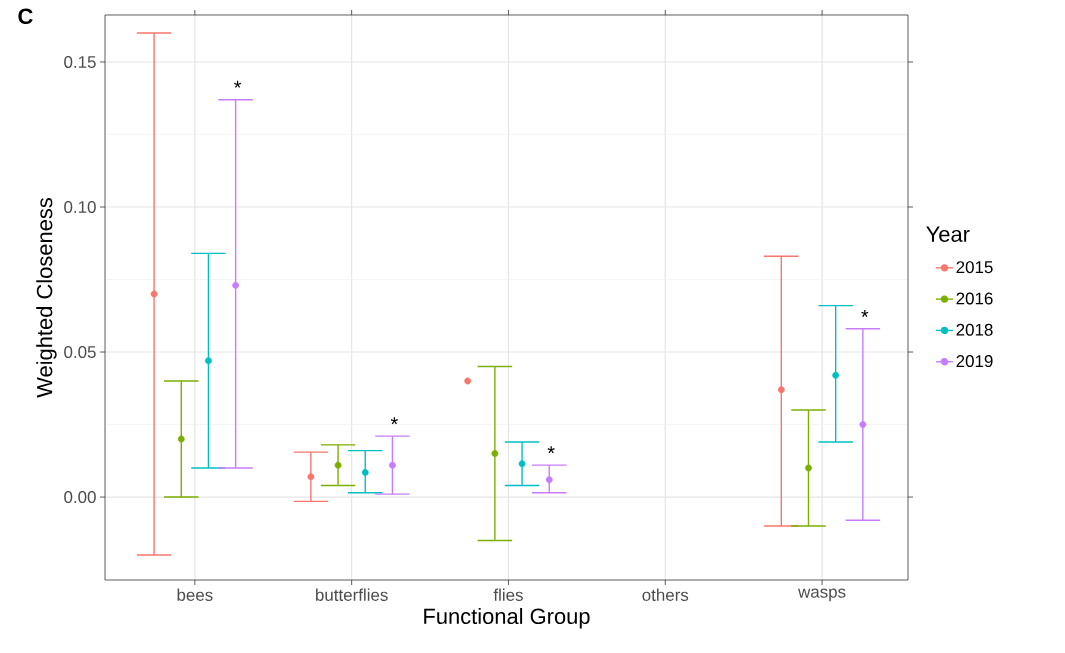 The height and width of the screenshot is (653, 1065). Describe the element at coordinates (974, 267) in the screenshot. I see `legend-label: 2015` at that location.